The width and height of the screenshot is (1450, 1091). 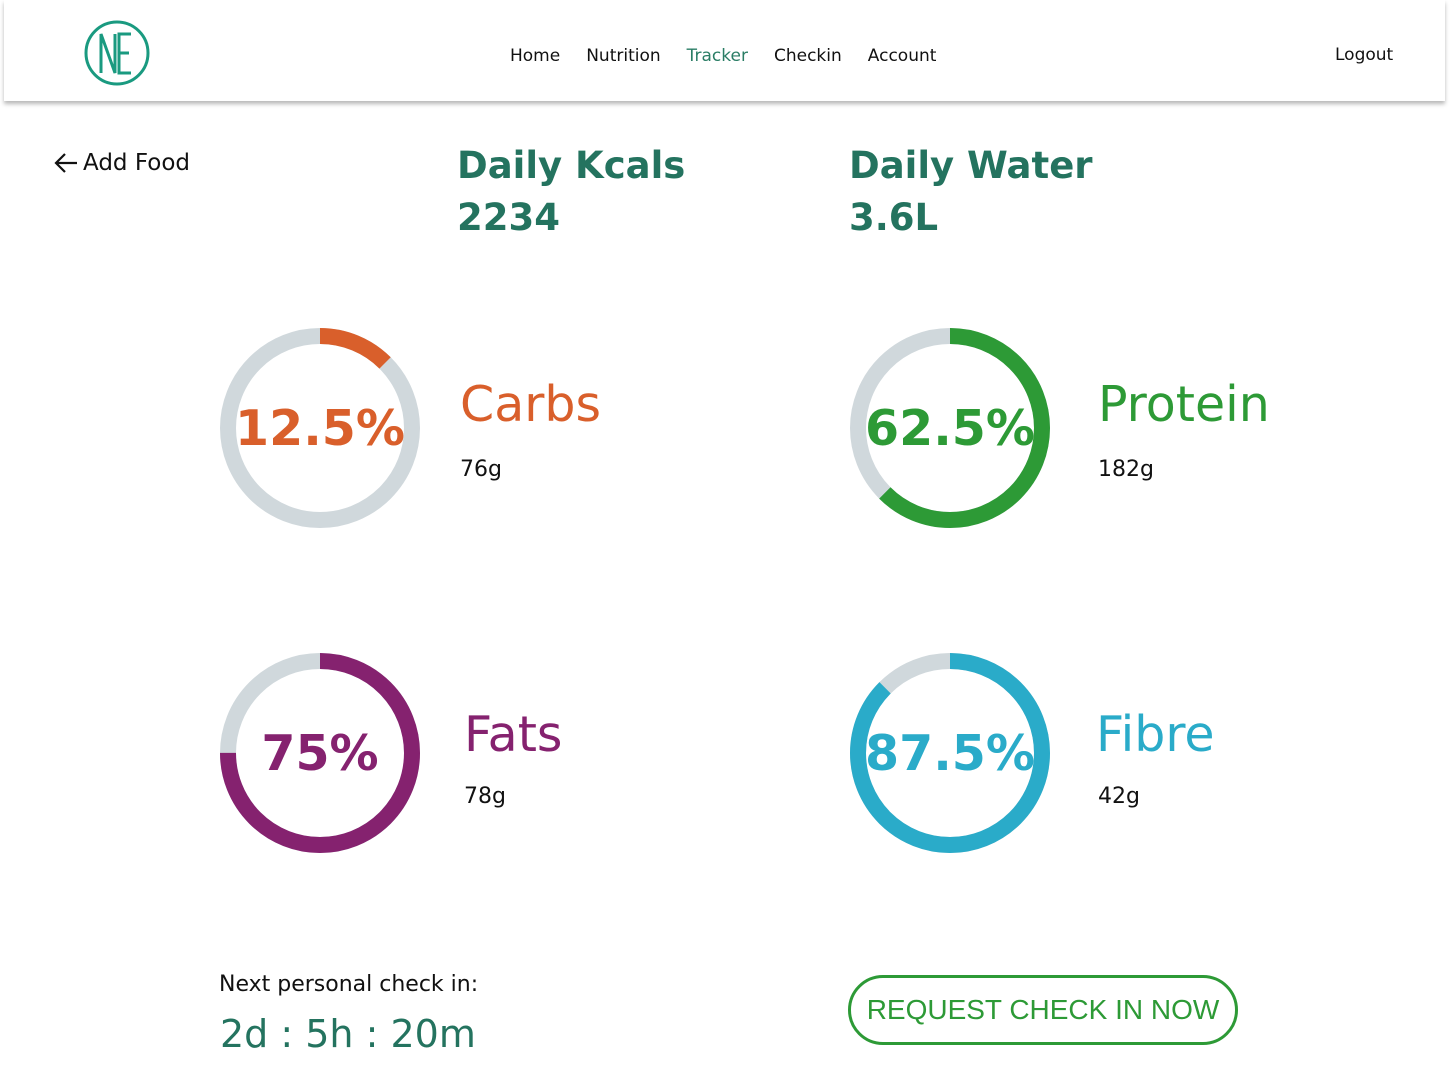 What do you see at coordinates (136, 163) in the screenshot?
I see `add-food-label: Add Food` at bounding box center [136, 163].